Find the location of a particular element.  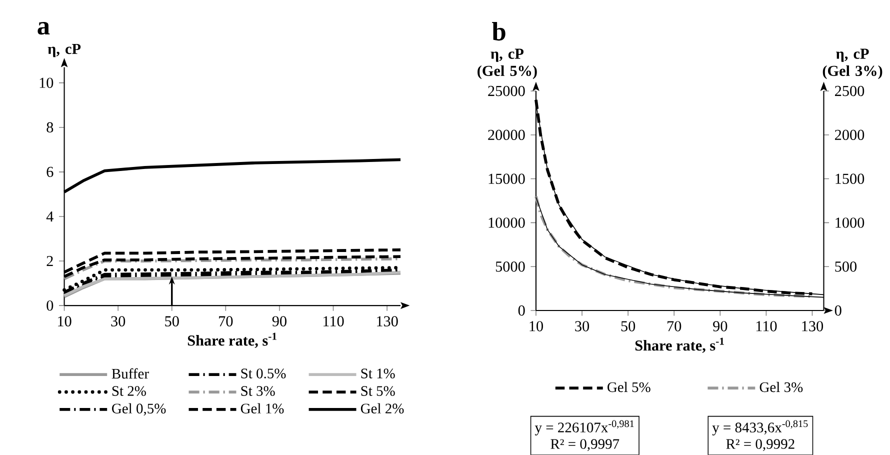

y-tick-label: 25000 is located at coordinates (506, 91).